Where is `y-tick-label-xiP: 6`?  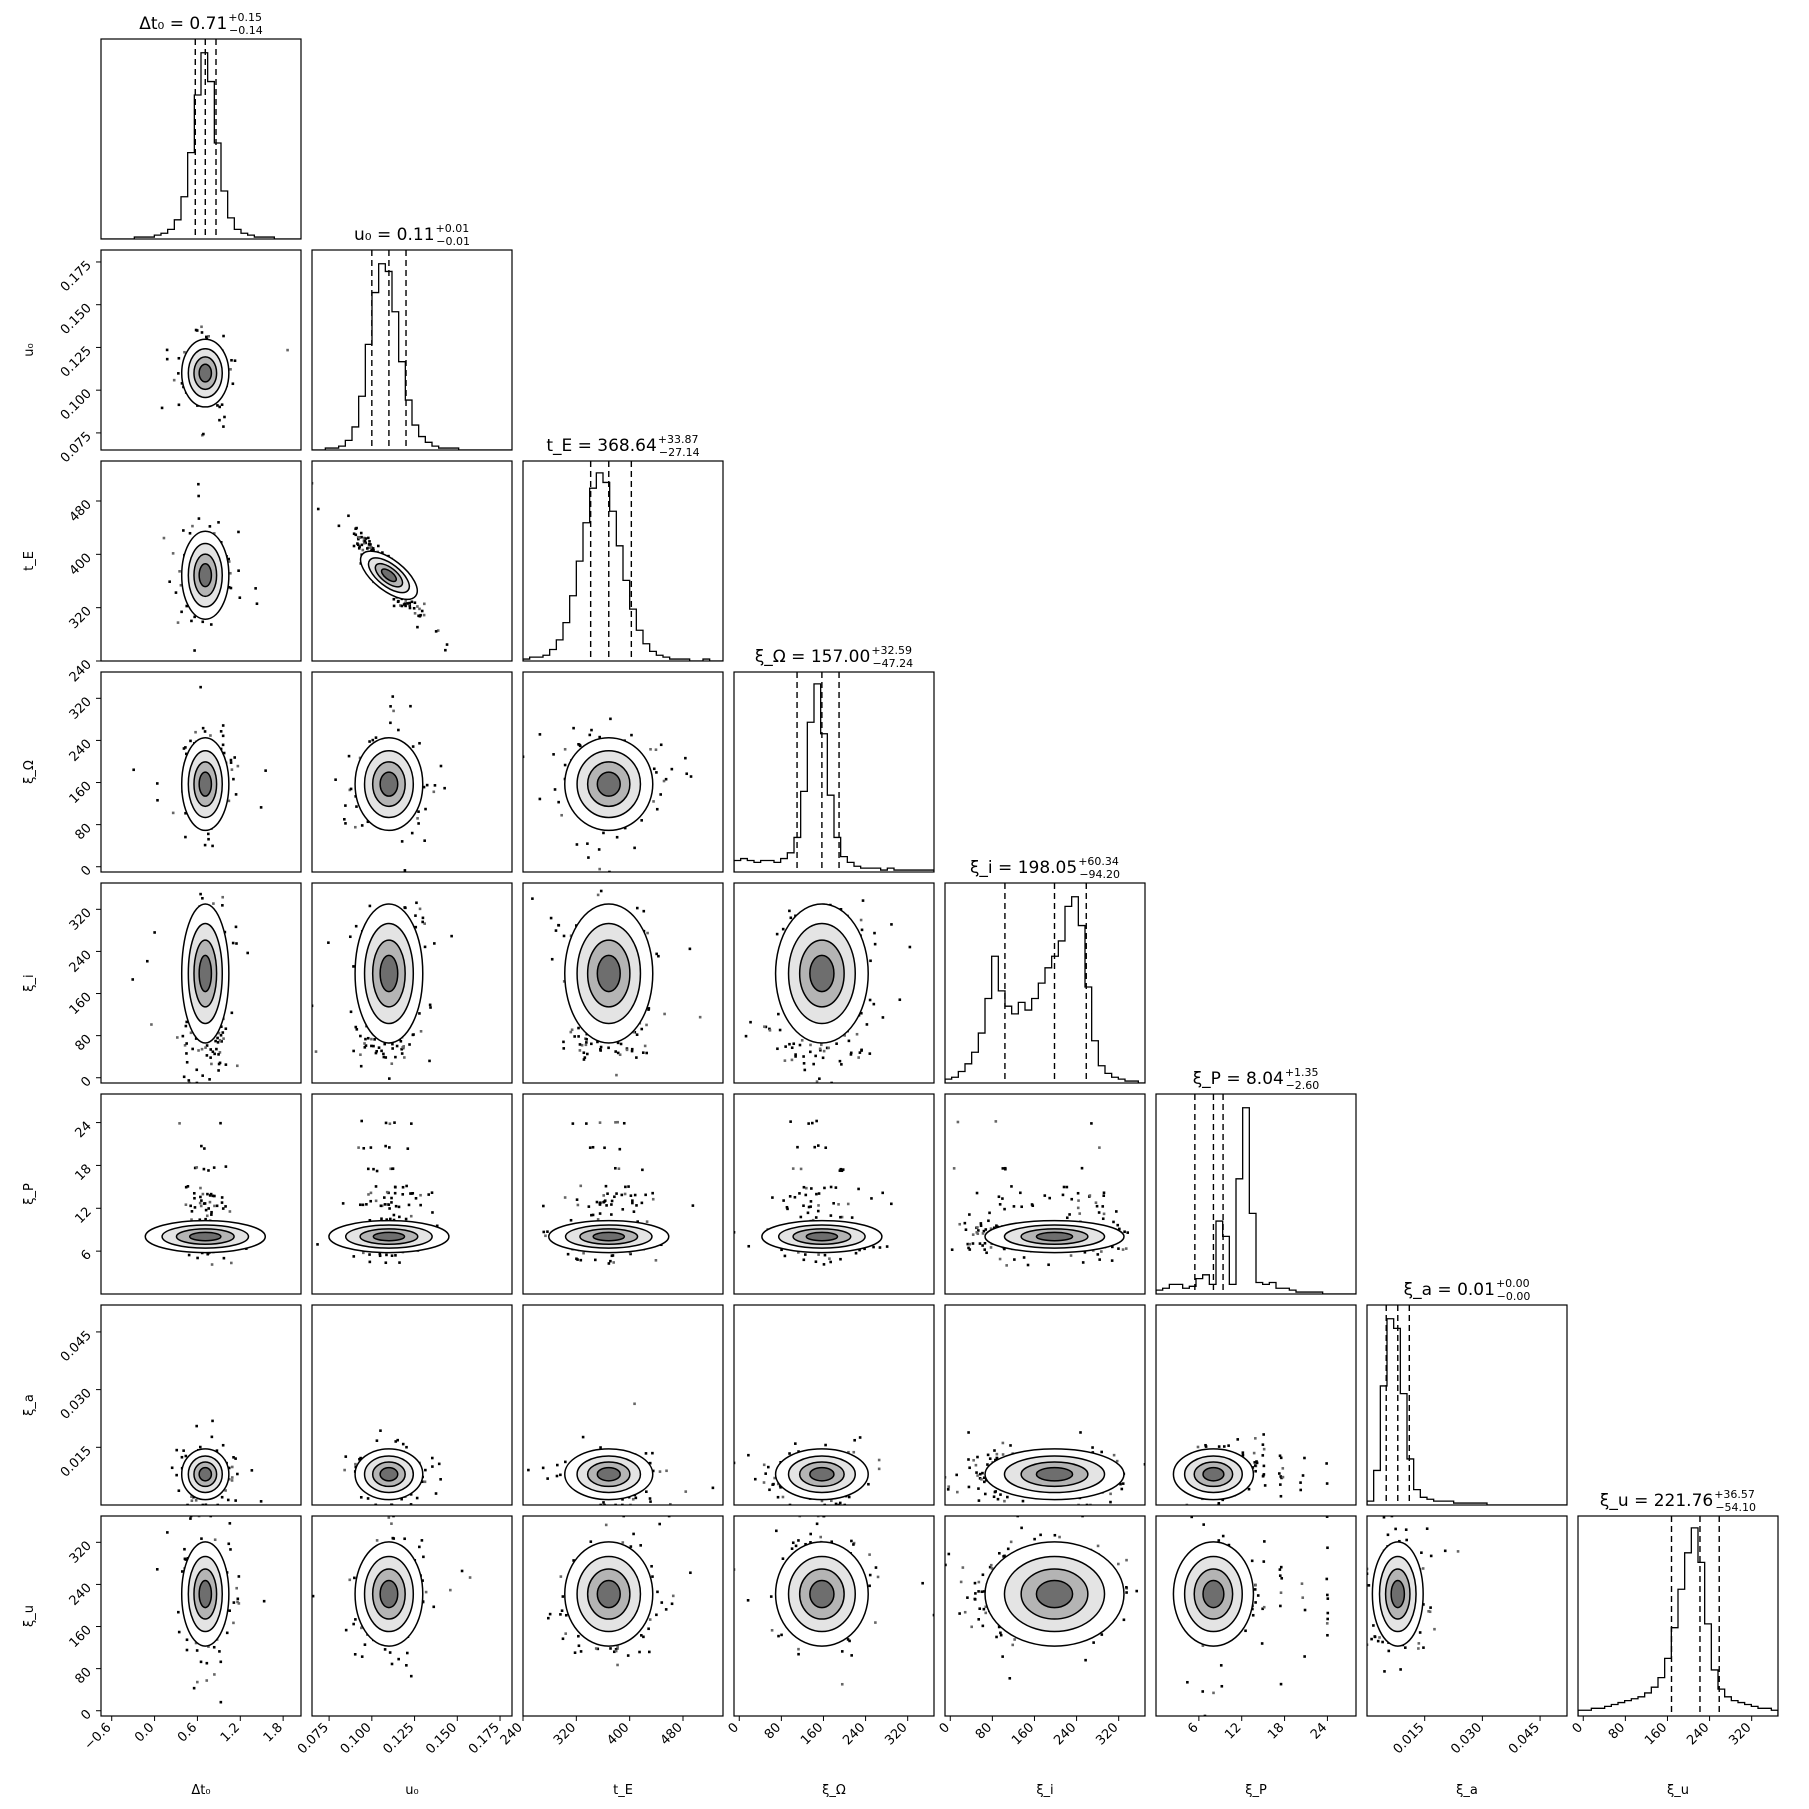
y-tick-label-xiP: 6 is located at coordinates (86, 1255).